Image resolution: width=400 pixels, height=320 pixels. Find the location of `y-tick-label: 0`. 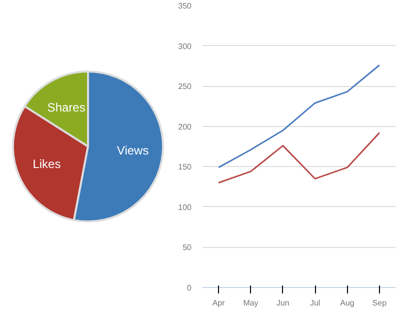

y-tick-label: 0 is located at coordinates (189, 288).